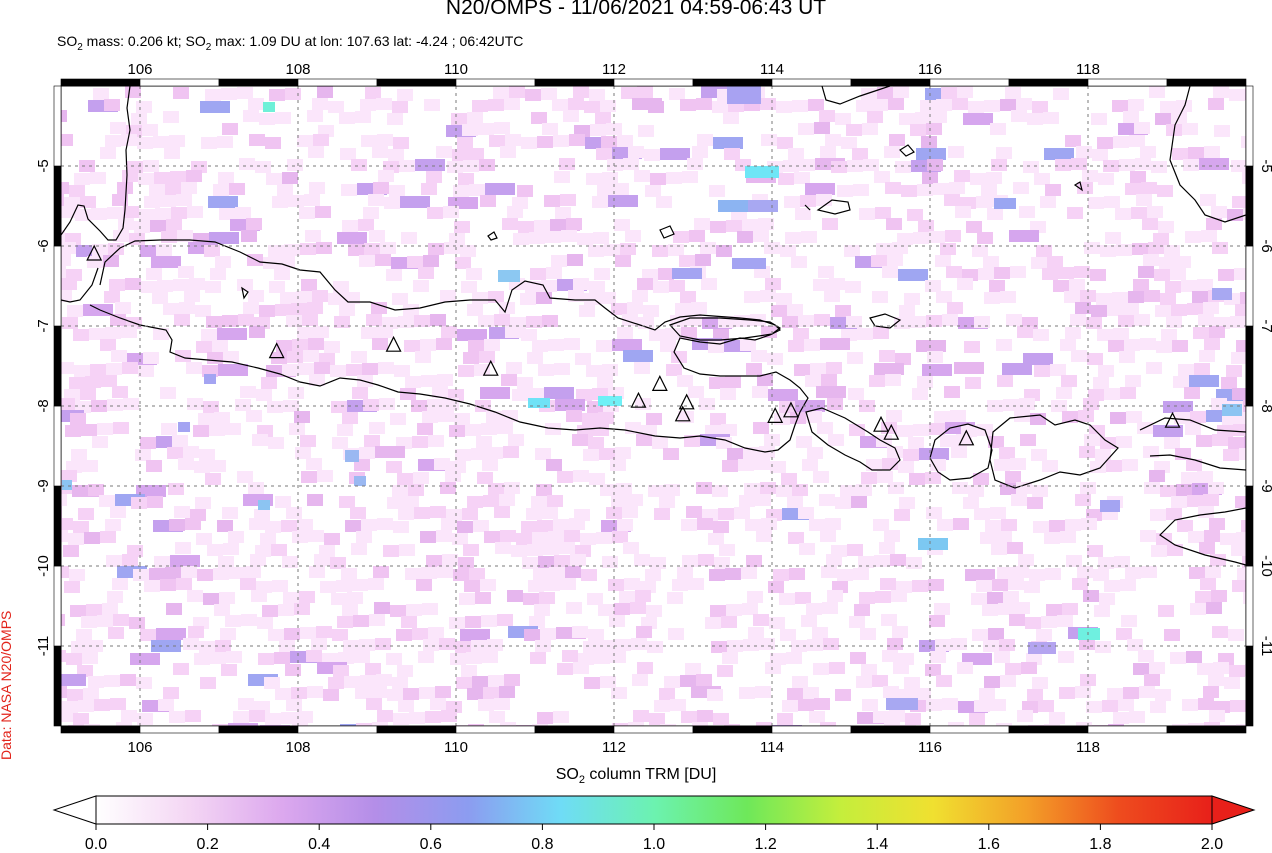 The height and width of the screenshot is (853, 1272). I want to click on lat-tick-label-left: -7, so click(43, 325).